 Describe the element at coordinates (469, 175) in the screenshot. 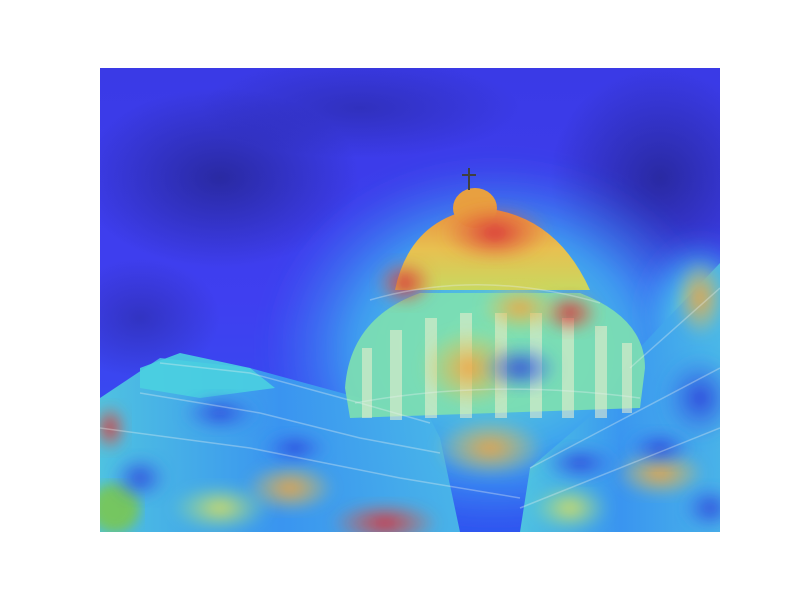

I see `cross-bar` at that location.